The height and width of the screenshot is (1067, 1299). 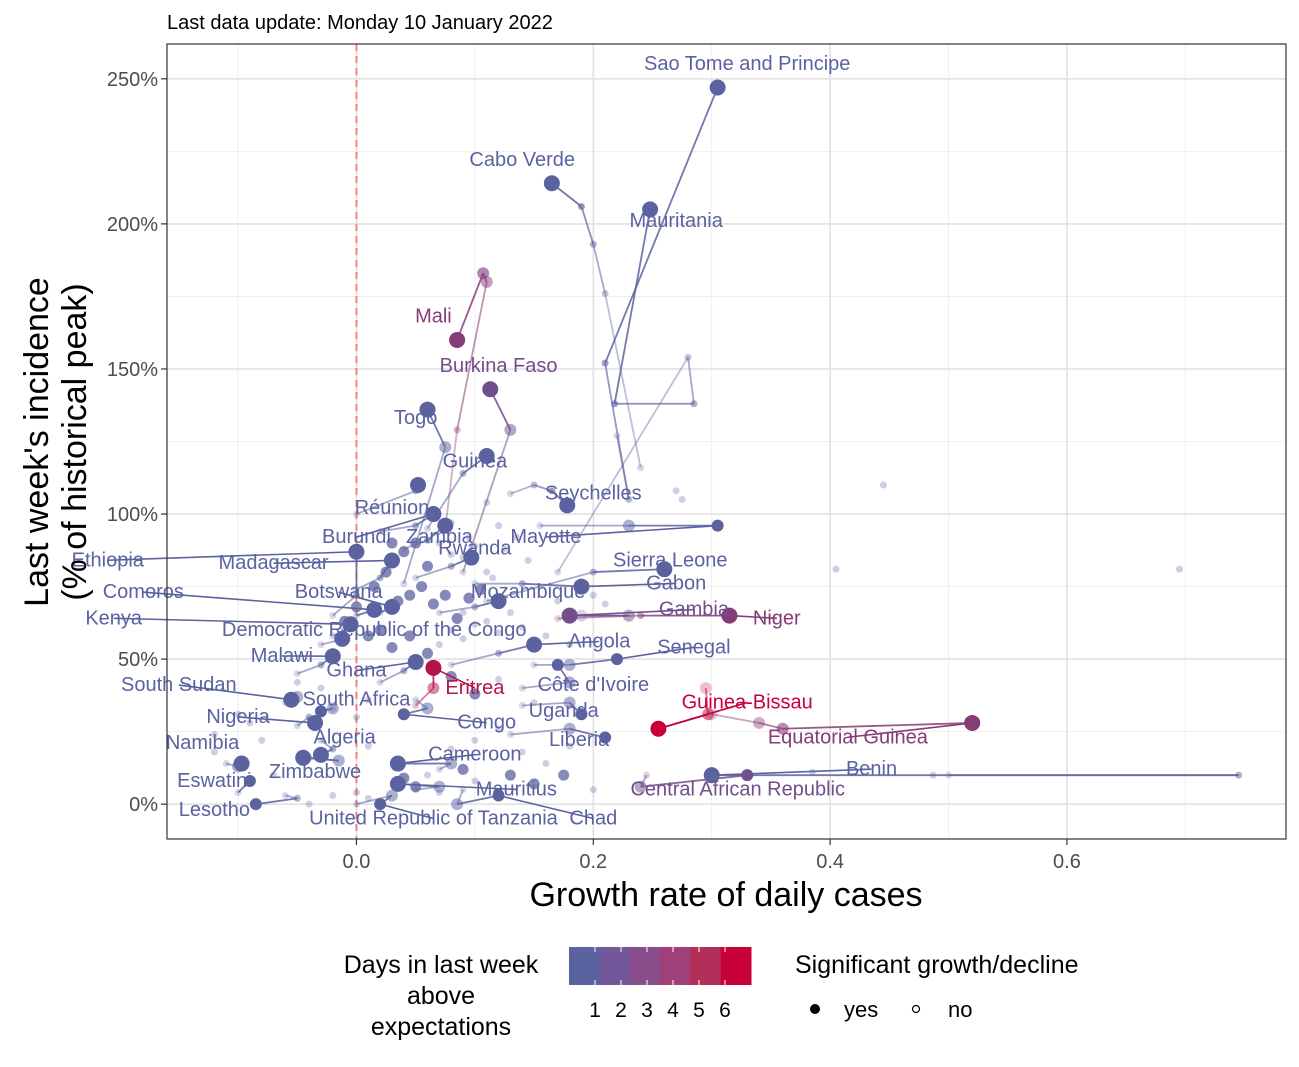 I want to click on series-label-mayotte: Mayotte, so click(x=545, y=537).